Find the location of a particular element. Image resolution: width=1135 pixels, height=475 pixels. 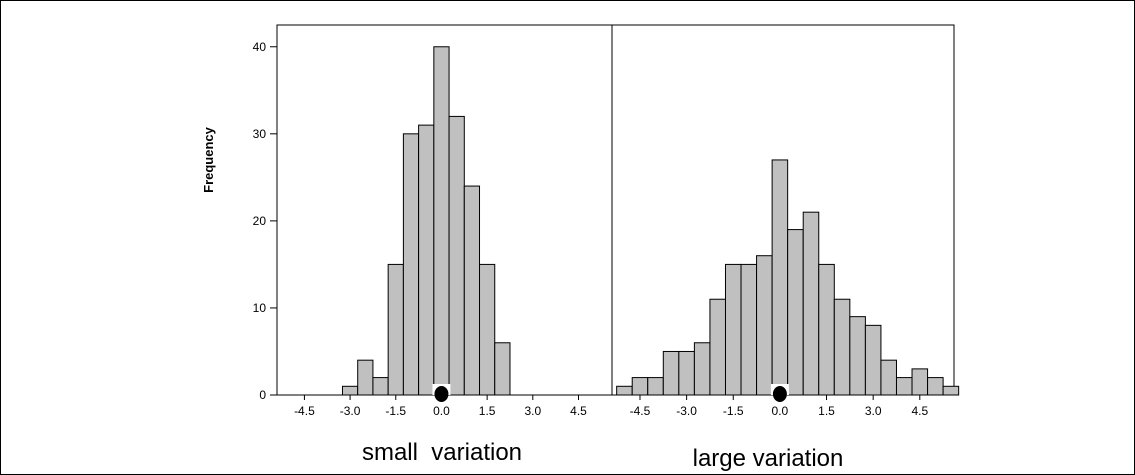

panel-label-small-variation: small variation is located at coordinates (442, 452).